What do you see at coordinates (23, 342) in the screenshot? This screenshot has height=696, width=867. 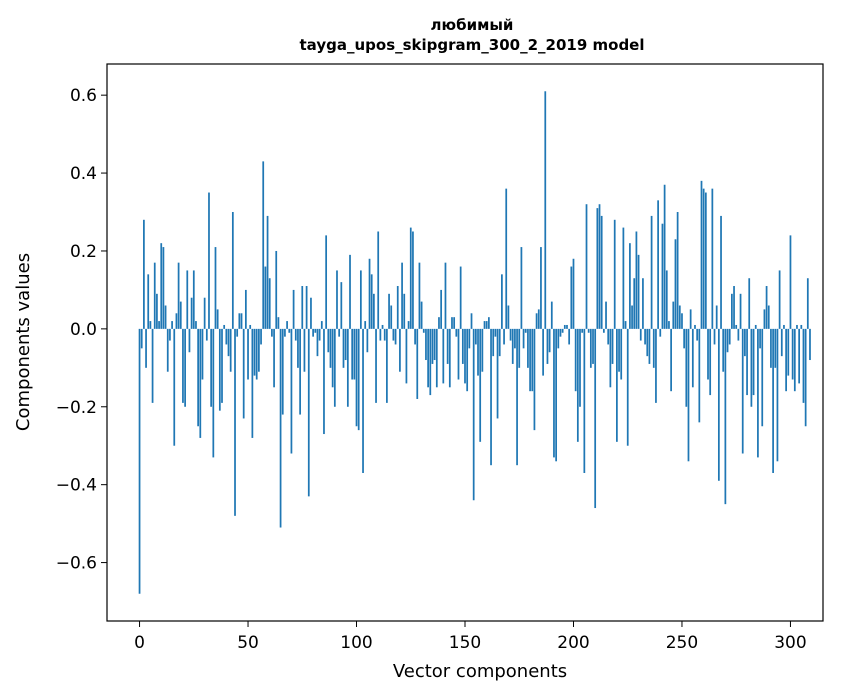 I see `y-axis-label: Components values` at bounding box center [23, 342].